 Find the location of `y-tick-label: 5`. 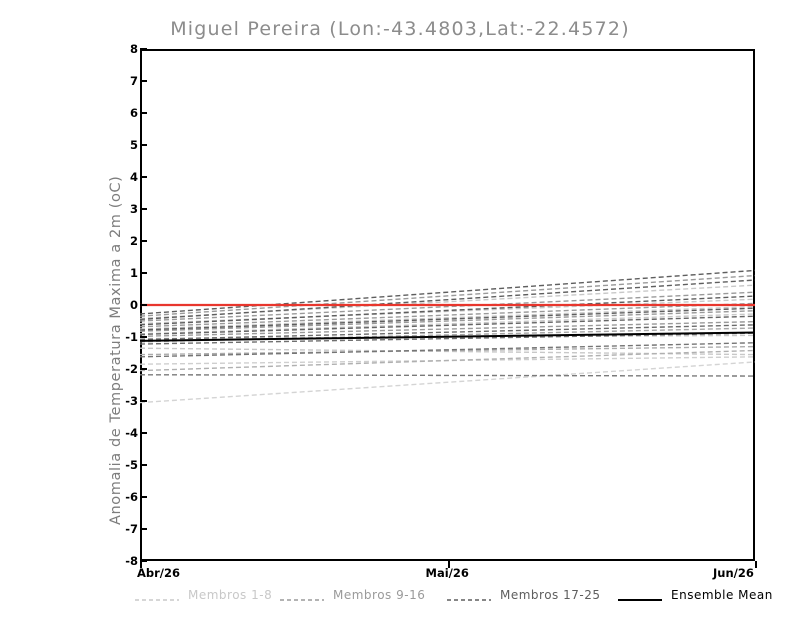

y-tick-label: 5 is located at coordinates (133, 145).